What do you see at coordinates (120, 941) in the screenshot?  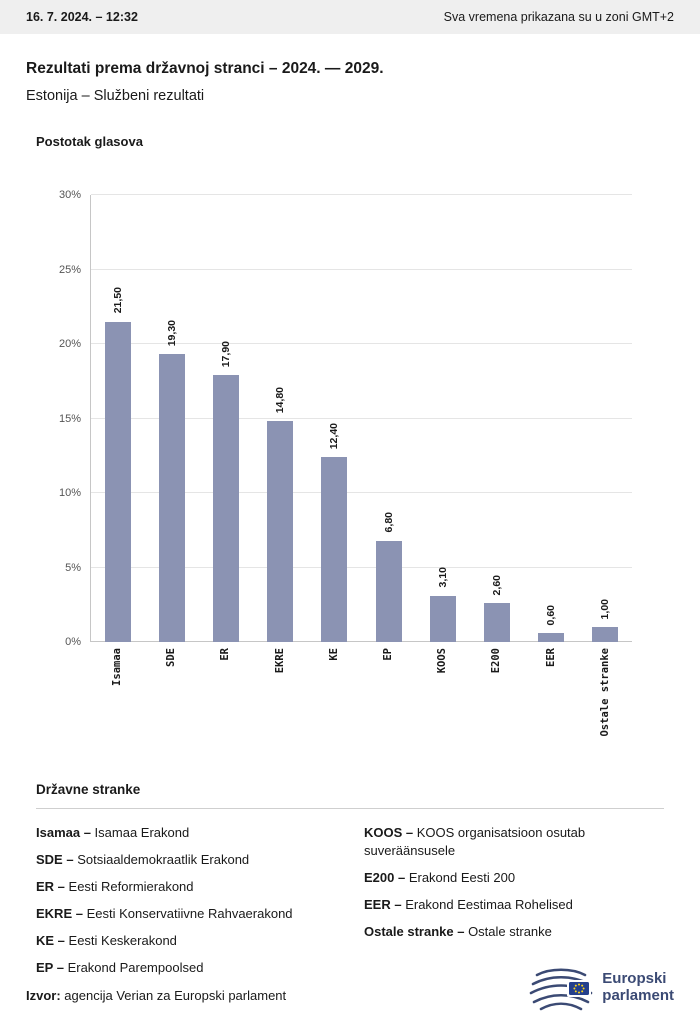 I see `legend-item-name: Eesti Keskerakond` at bounding box center [120, 941].